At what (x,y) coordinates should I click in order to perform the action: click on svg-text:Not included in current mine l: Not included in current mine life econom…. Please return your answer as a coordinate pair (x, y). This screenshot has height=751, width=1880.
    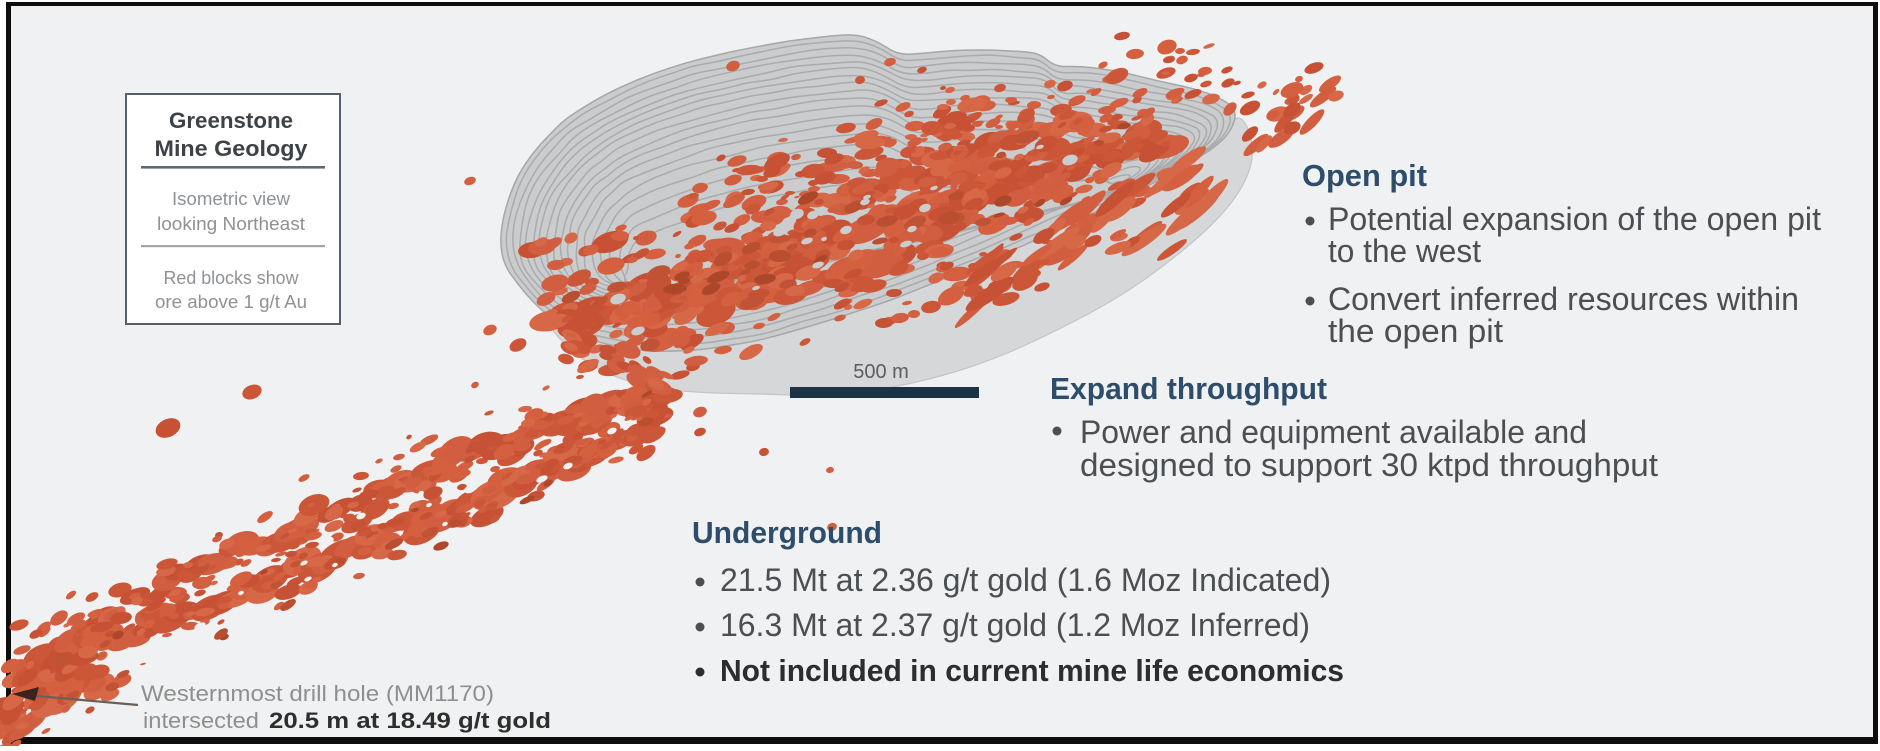
    Looking at the image, I should click on (1032, 670).